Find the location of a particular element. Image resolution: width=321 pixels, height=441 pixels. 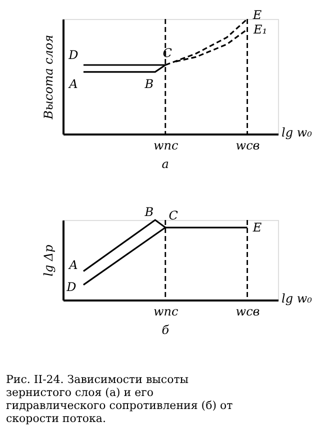

annotation: B is located at coordinates (149, 83).